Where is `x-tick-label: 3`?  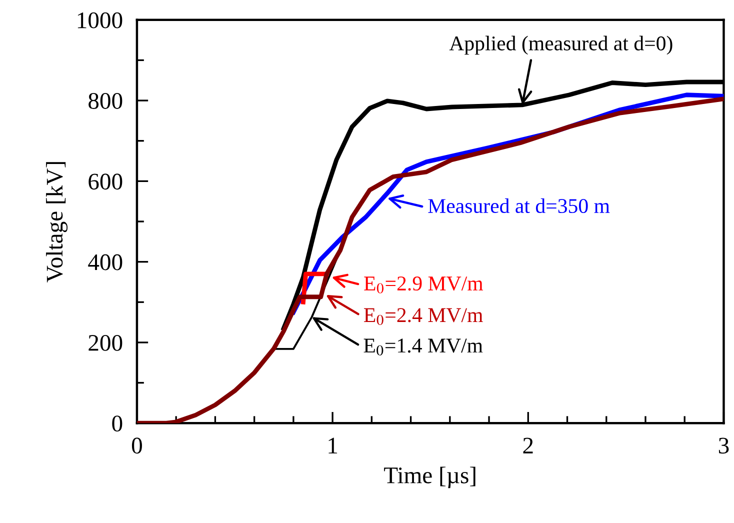
x-tick-label: 3 is located at coordinates (723, 446).